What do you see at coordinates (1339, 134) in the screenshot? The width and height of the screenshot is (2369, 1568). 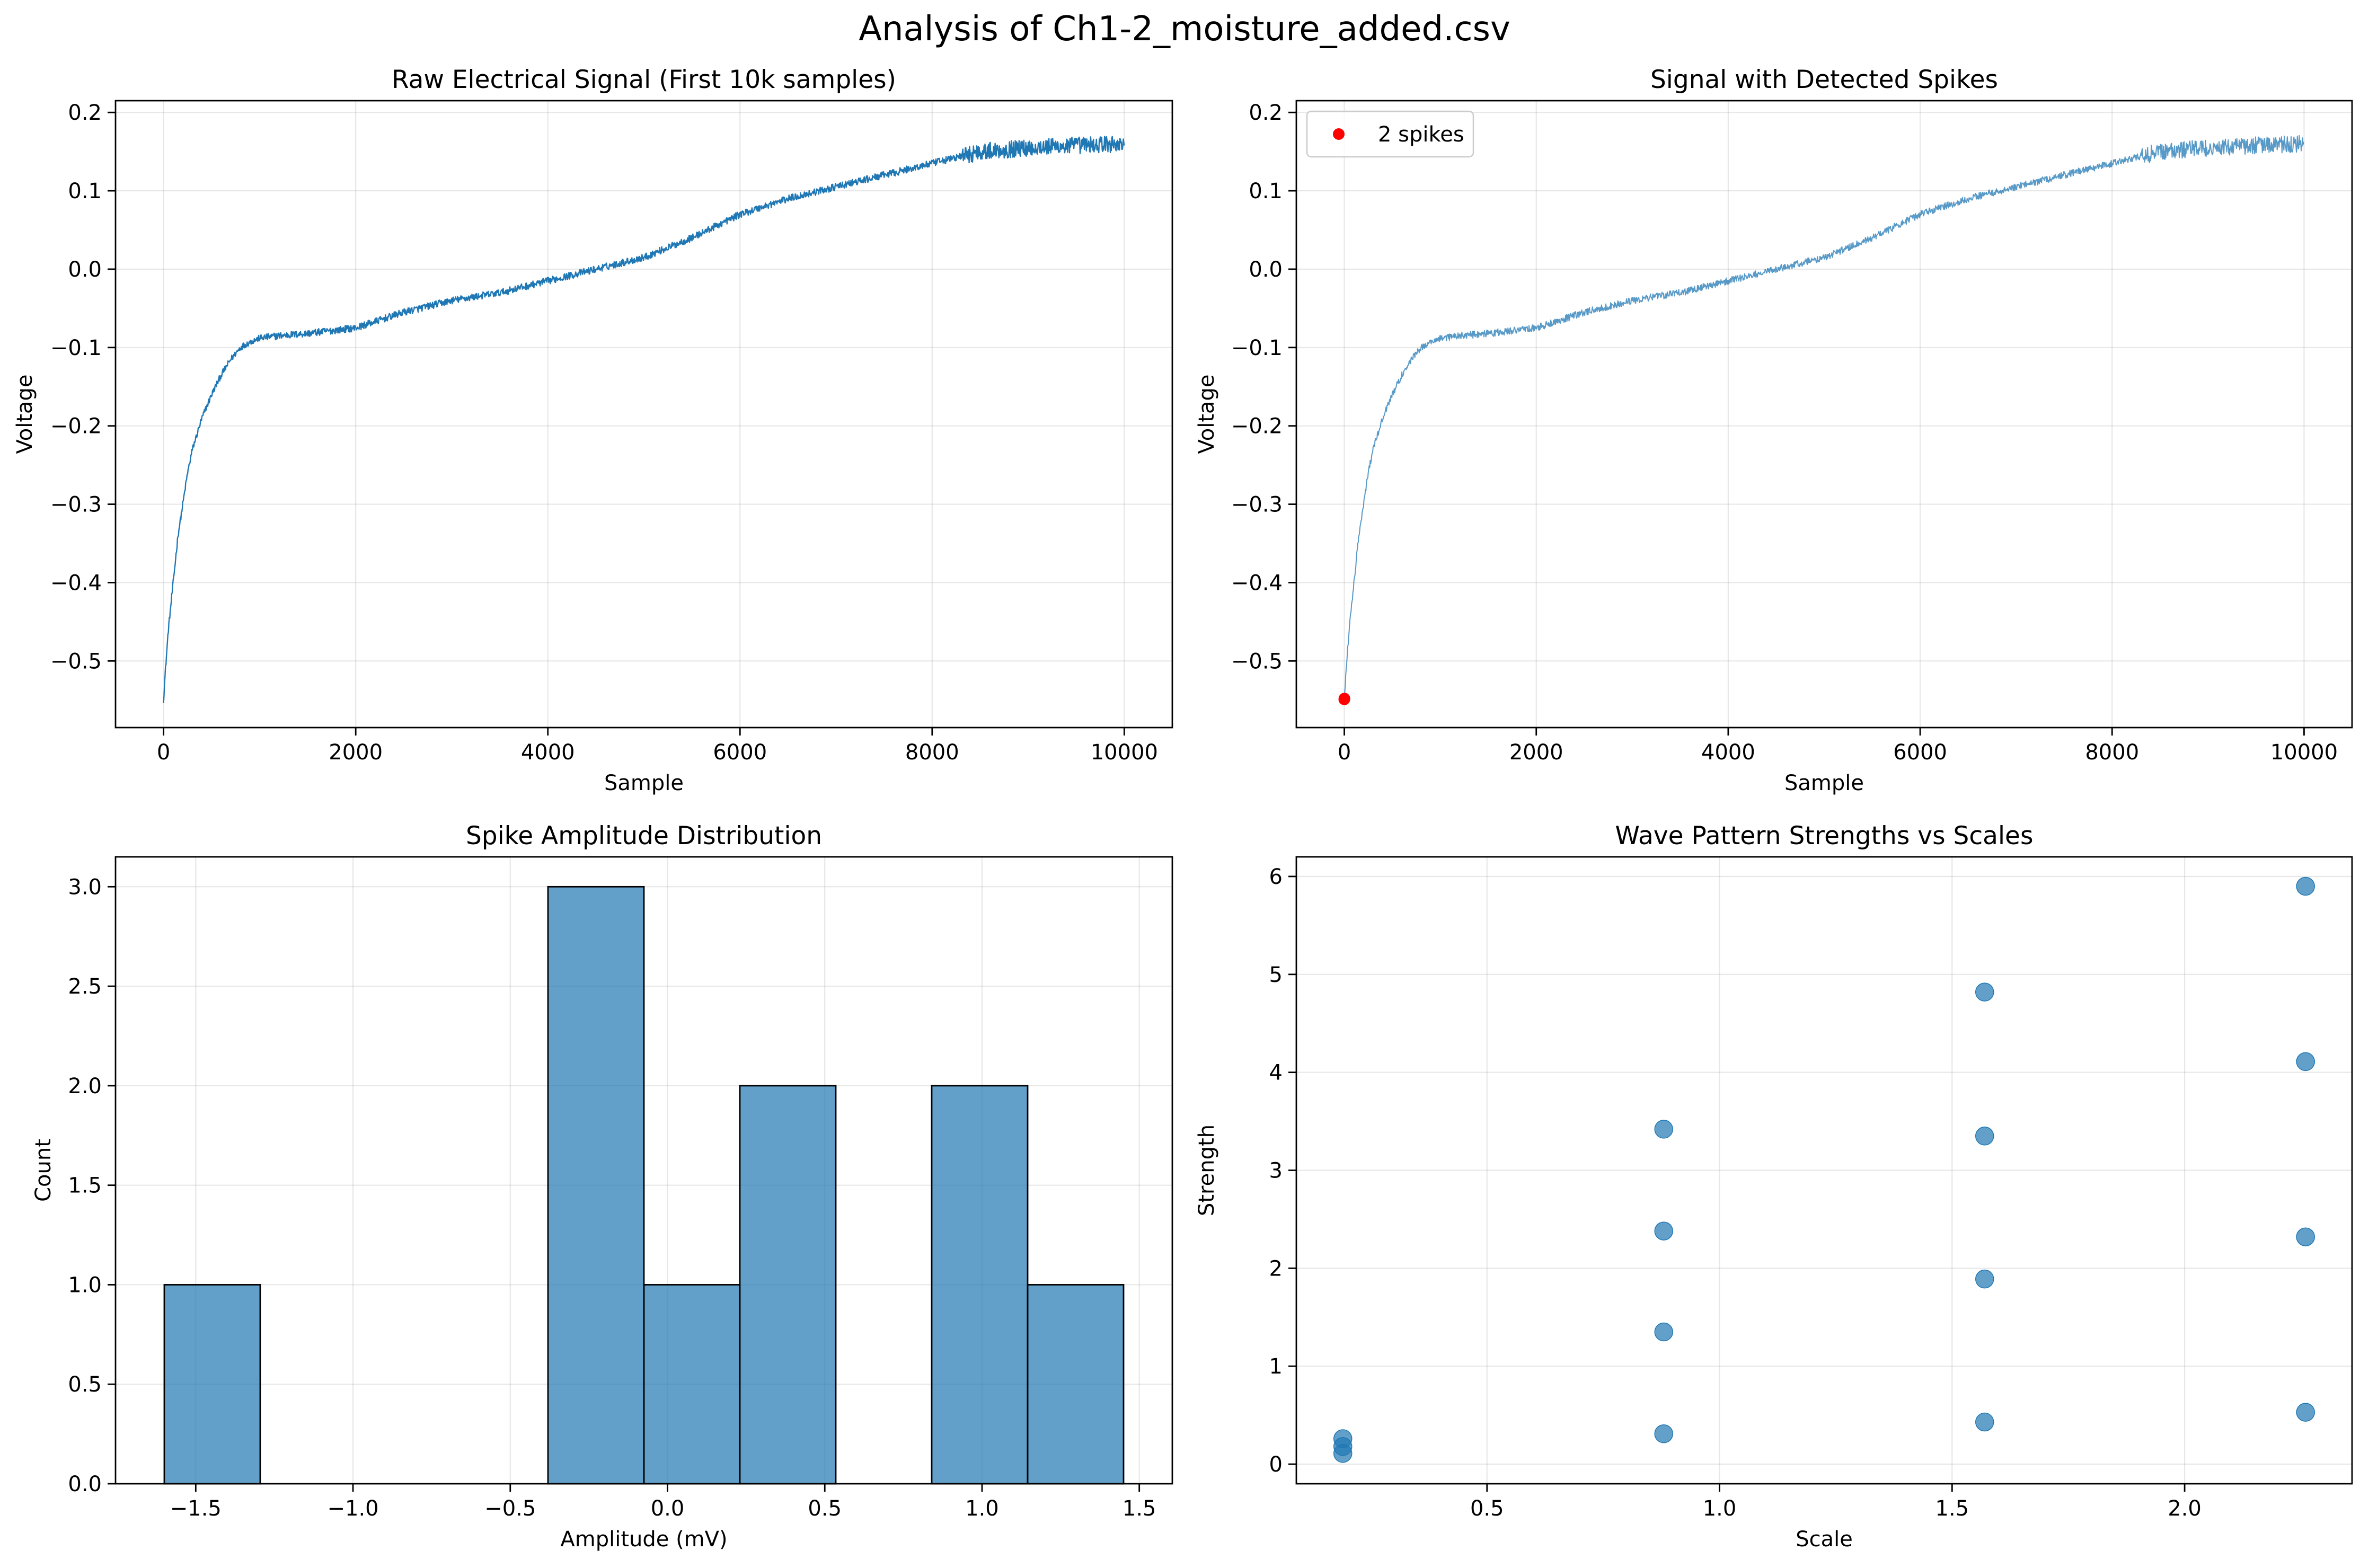 I see `legend-marker` at bounding box center [1339, 134].